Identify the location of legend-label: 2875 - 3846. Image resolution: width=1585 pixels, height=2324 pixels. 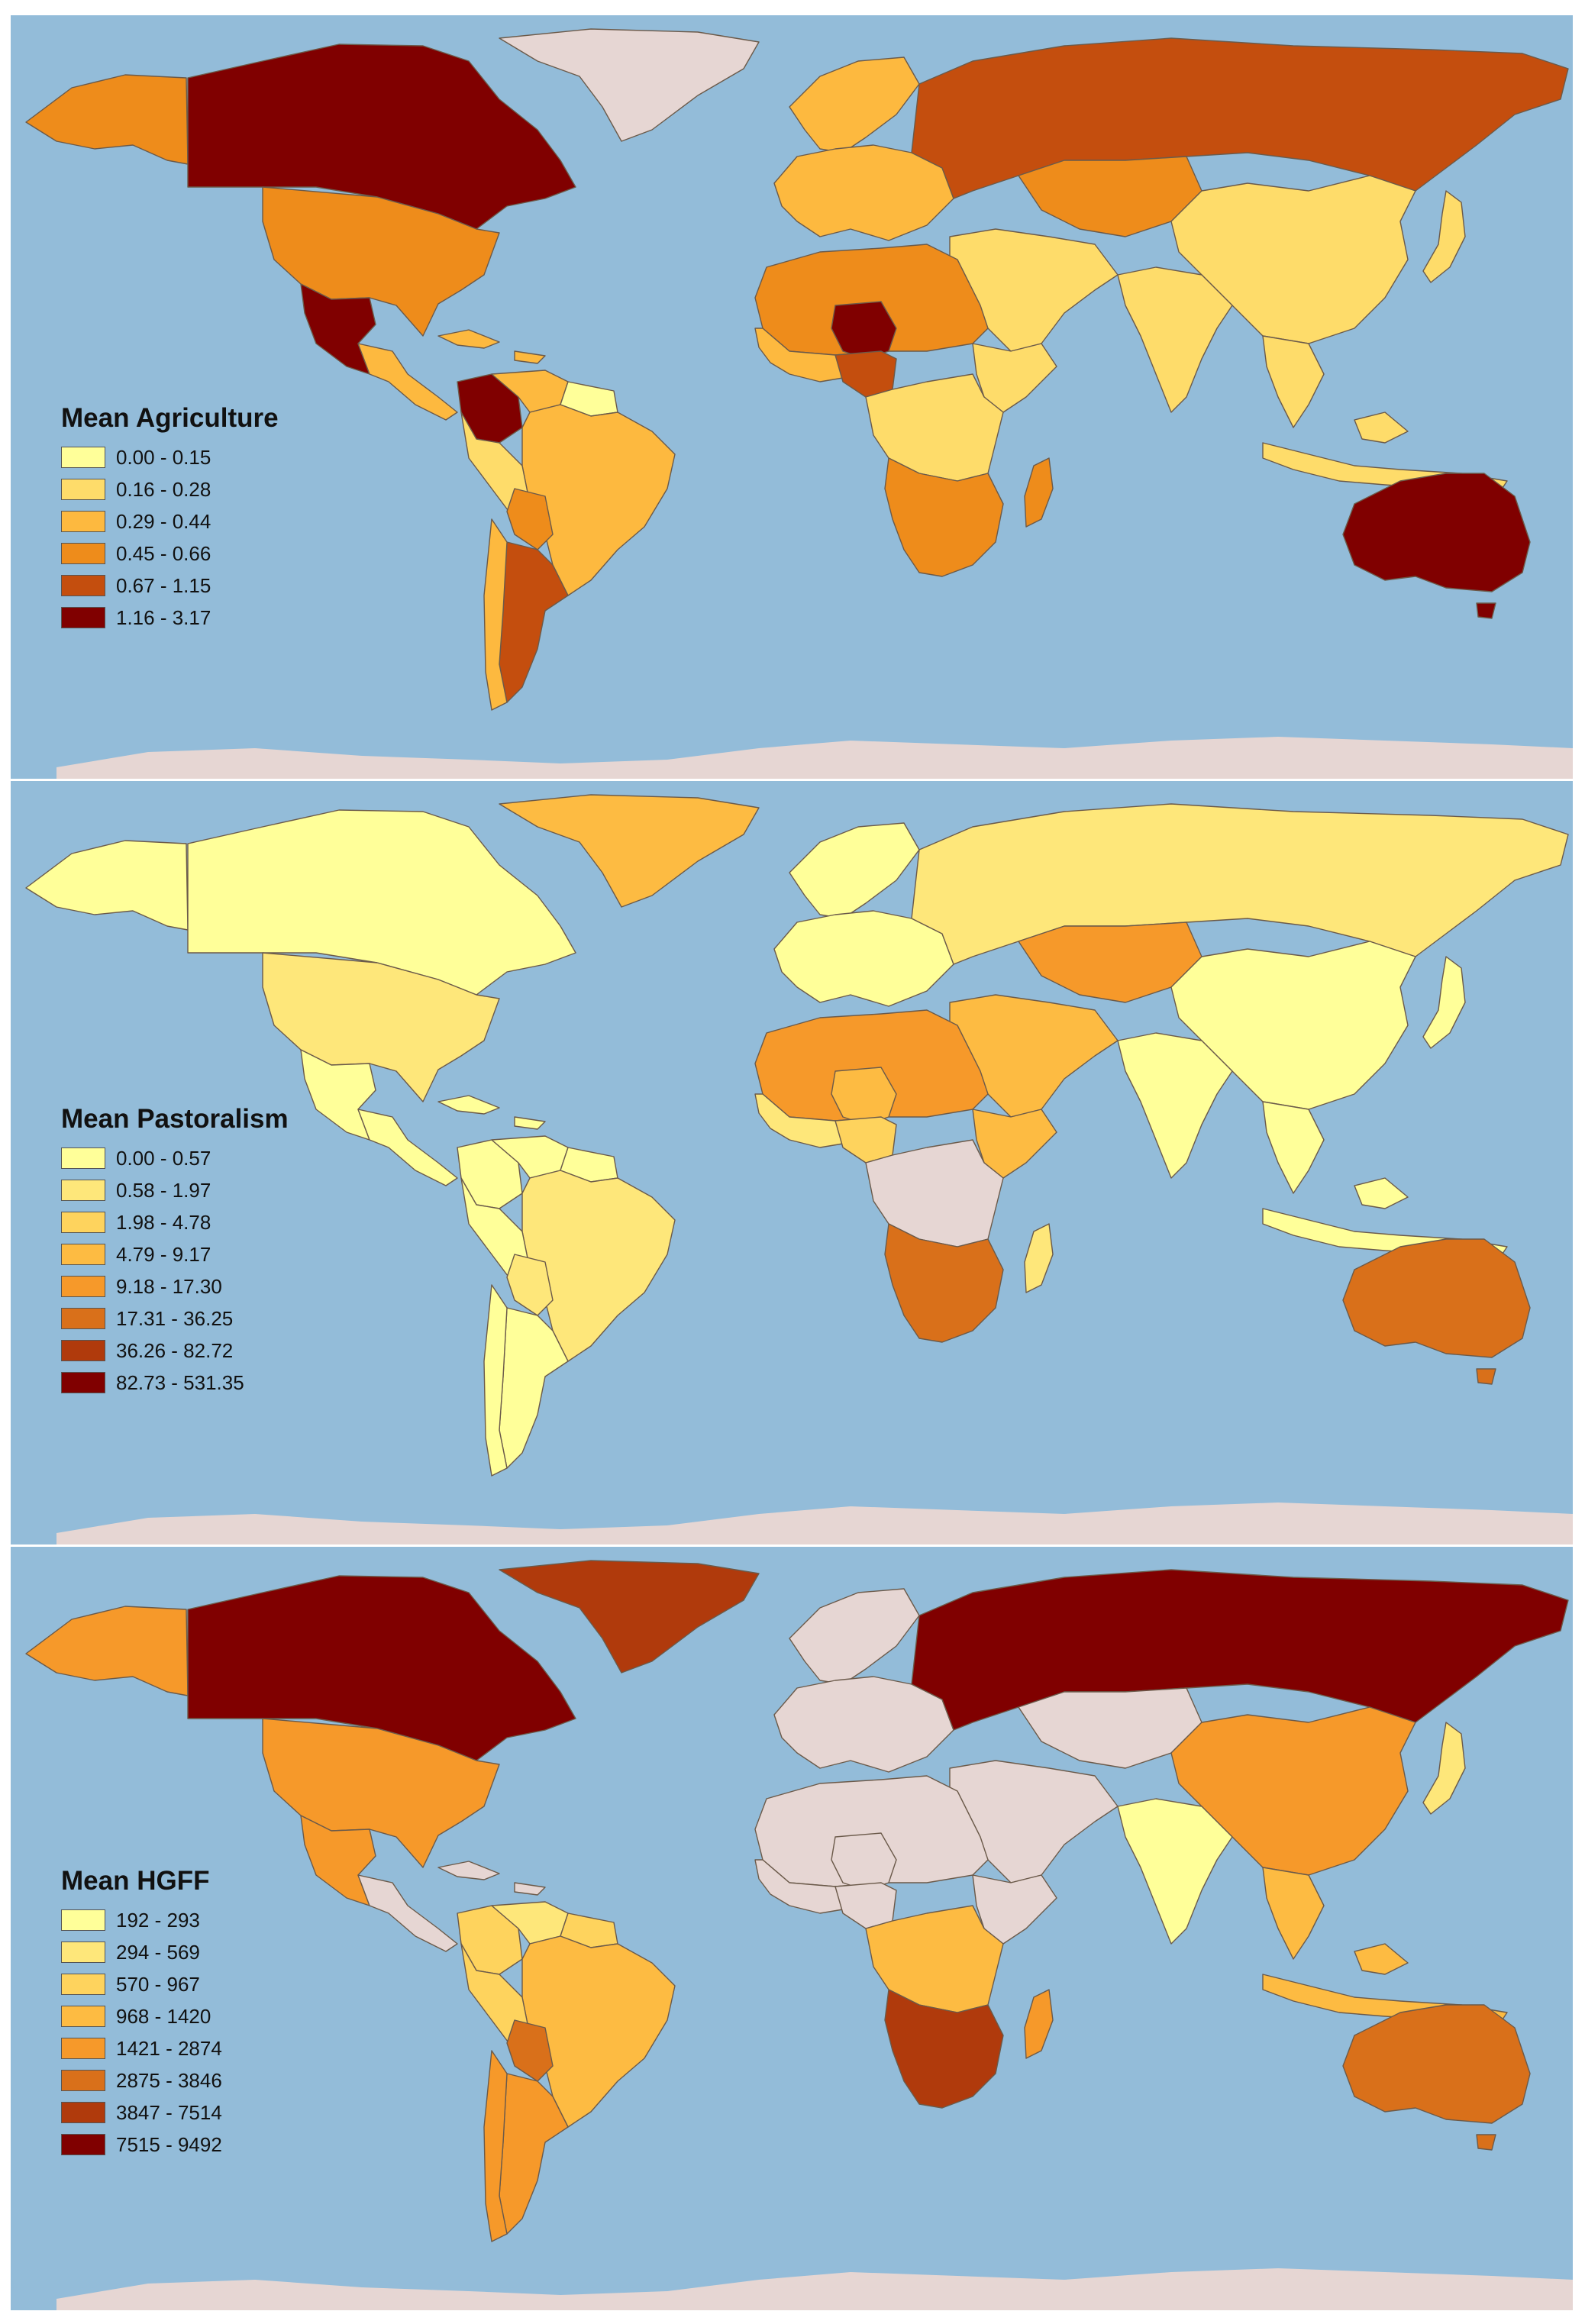
(169, 2080).